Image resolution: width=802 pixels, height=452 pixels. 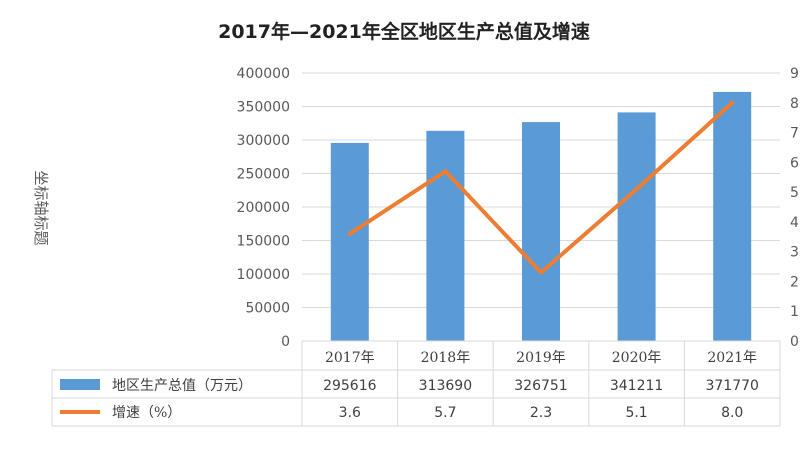 What do you see at coordinates (732, 413) in the screenshot?
I see `table-cell-line-value: 8.0` at bounding box center [732, 413].